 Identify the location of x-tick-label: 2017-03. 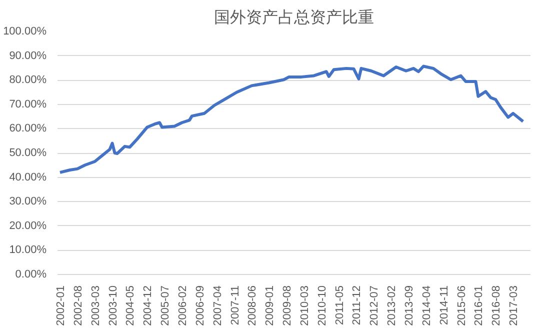
(514, 305).